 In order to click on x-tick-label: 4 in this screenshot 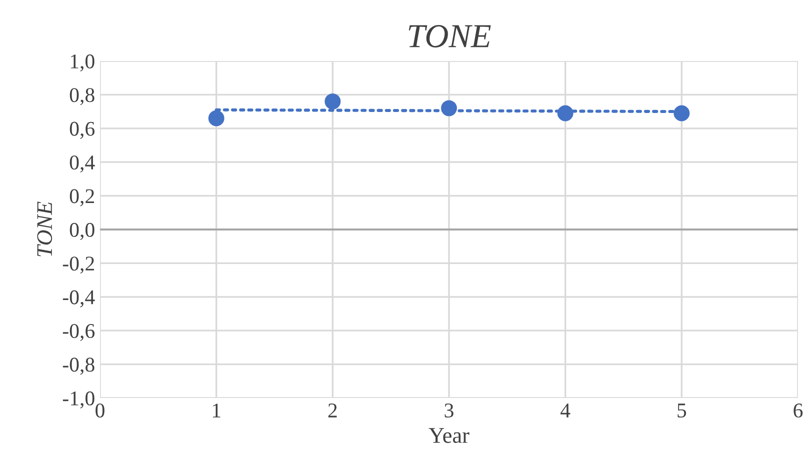, I will do `click(565, 411)`.